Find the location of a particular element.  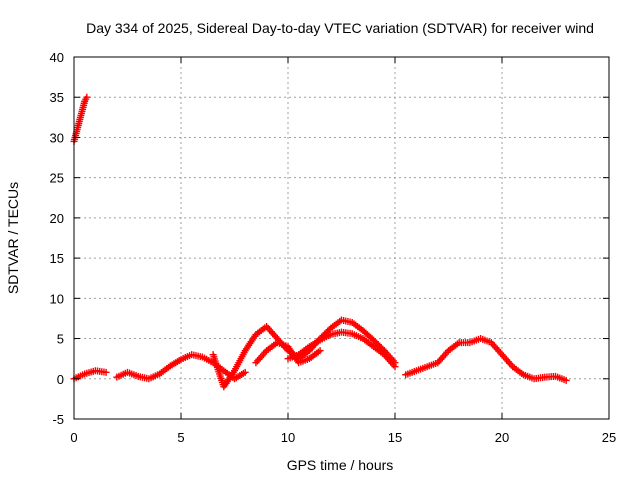

x-tick-label: 20 is located at coordinates (502, 437).